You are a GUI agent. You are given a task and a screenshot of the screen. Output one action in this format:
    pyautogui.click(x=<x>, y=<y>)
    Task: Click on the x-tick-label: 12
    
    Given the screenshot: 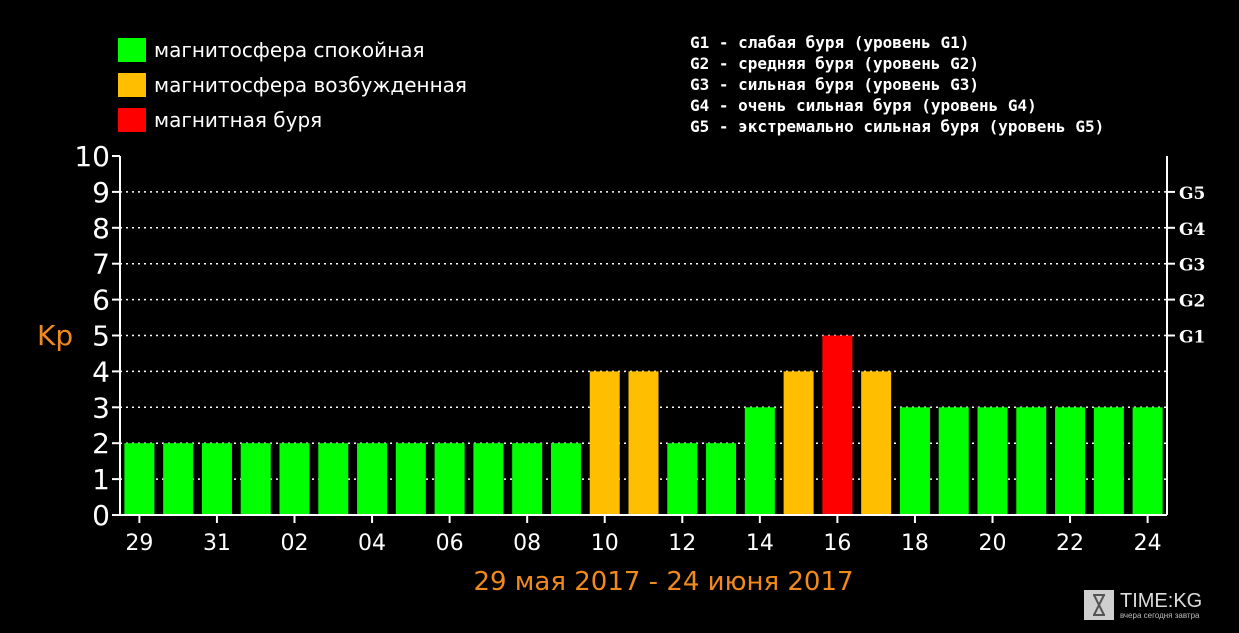 What is the action you would take?
    pyautogui.click(x=682, y=543)
    